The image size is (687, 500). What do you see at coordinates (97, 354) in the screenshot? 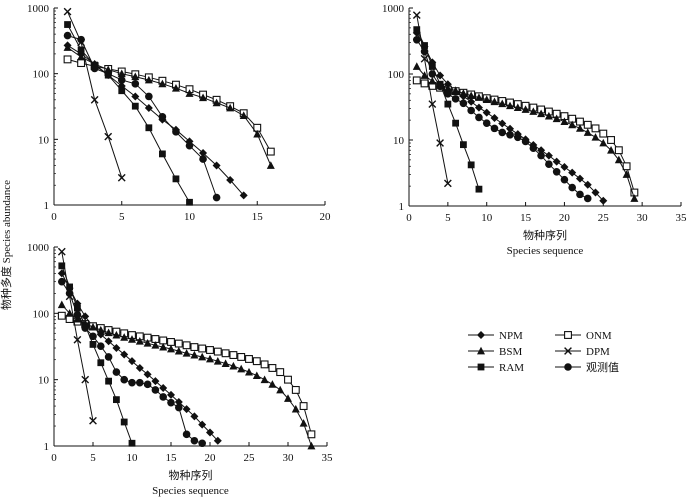
I see `series-line-square` at bounding box center [97, 354].